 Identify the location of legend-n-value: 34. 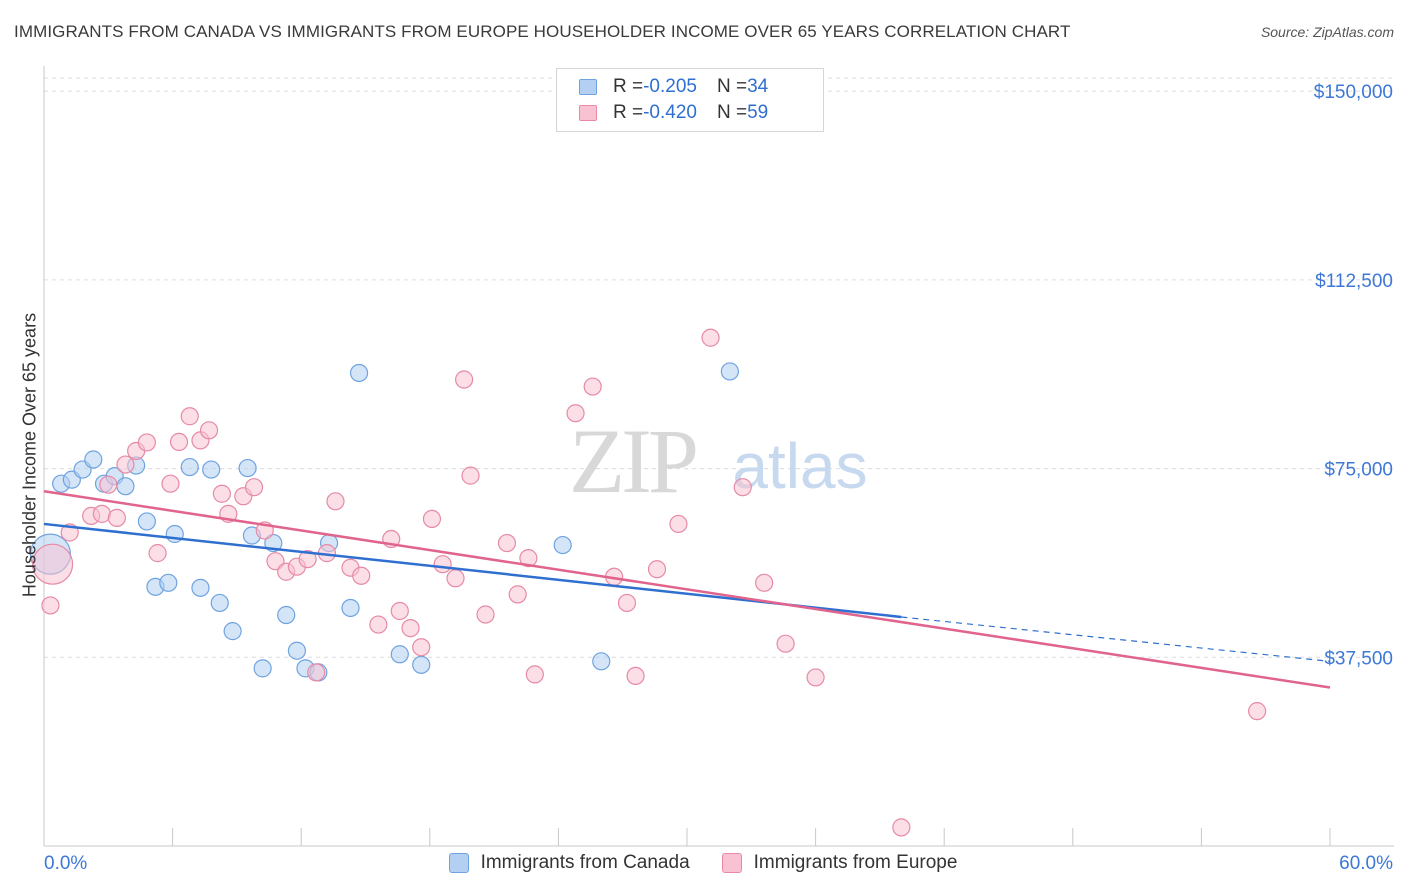
(758, 86).